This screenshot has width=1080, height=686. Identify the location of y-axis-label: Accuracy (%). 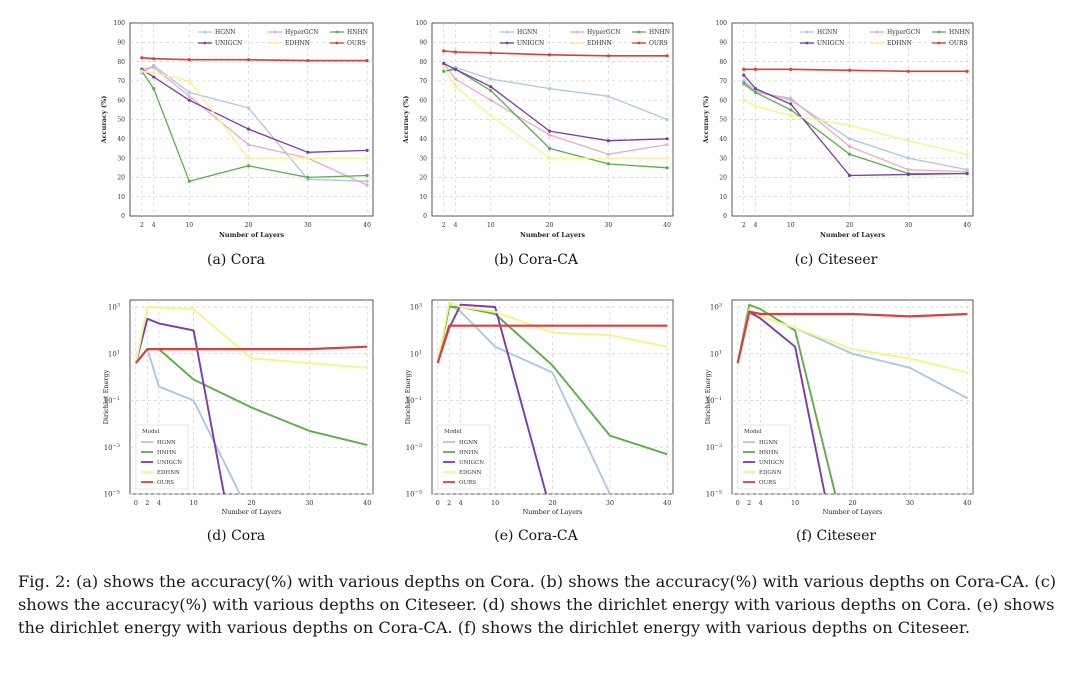
(406, 120).